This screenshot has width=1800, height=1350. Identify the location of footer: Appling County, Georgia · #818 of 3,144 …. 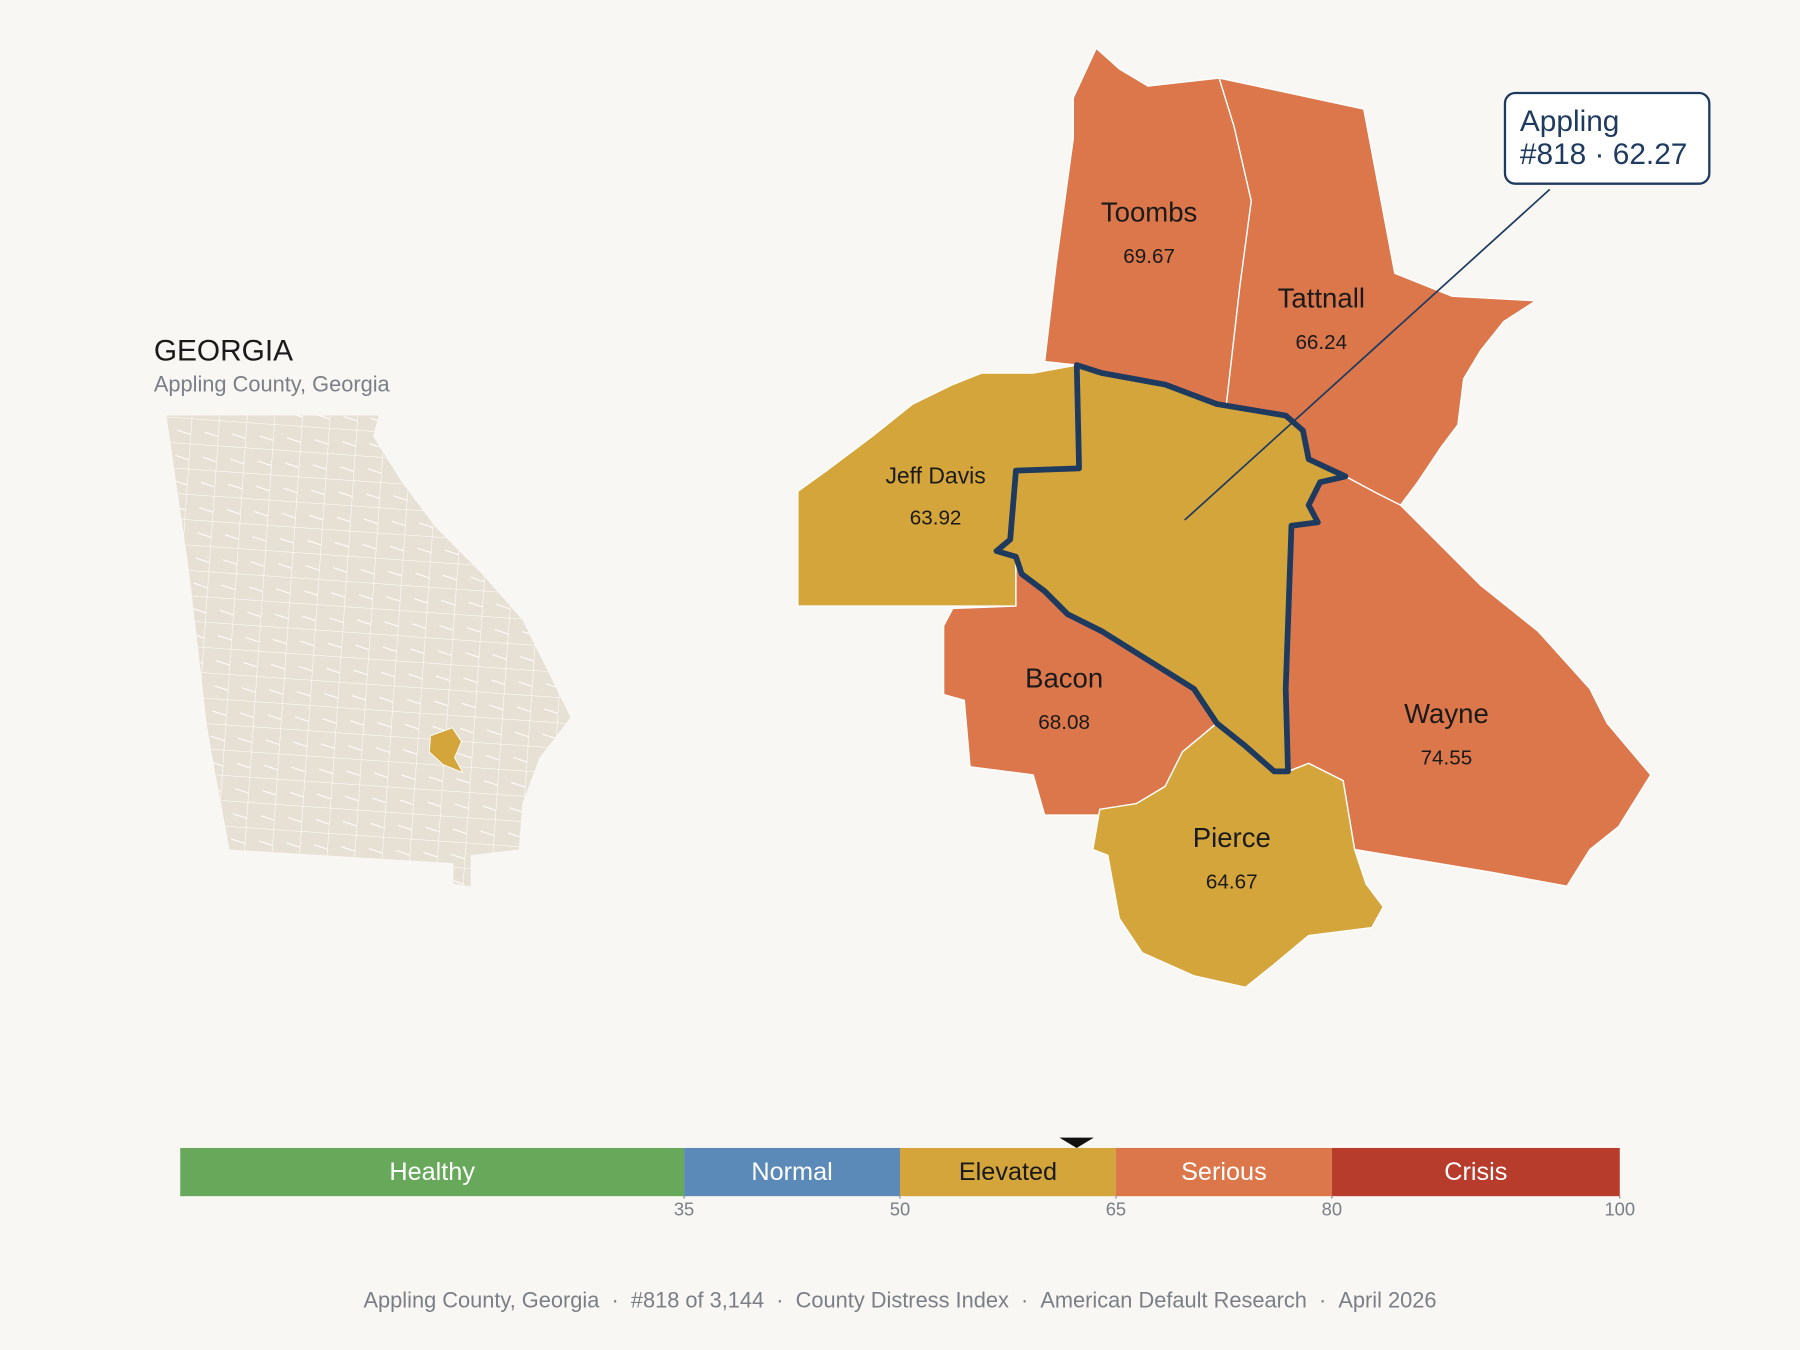
(899, 1300).